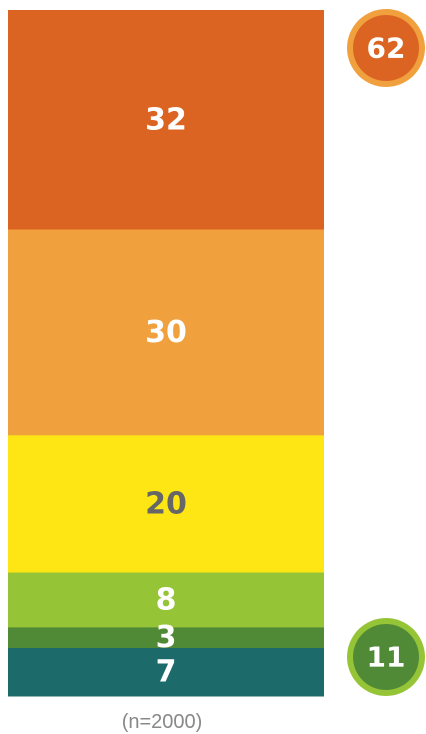  I want to click on bar-segment-label: 3, so click(166, 637).